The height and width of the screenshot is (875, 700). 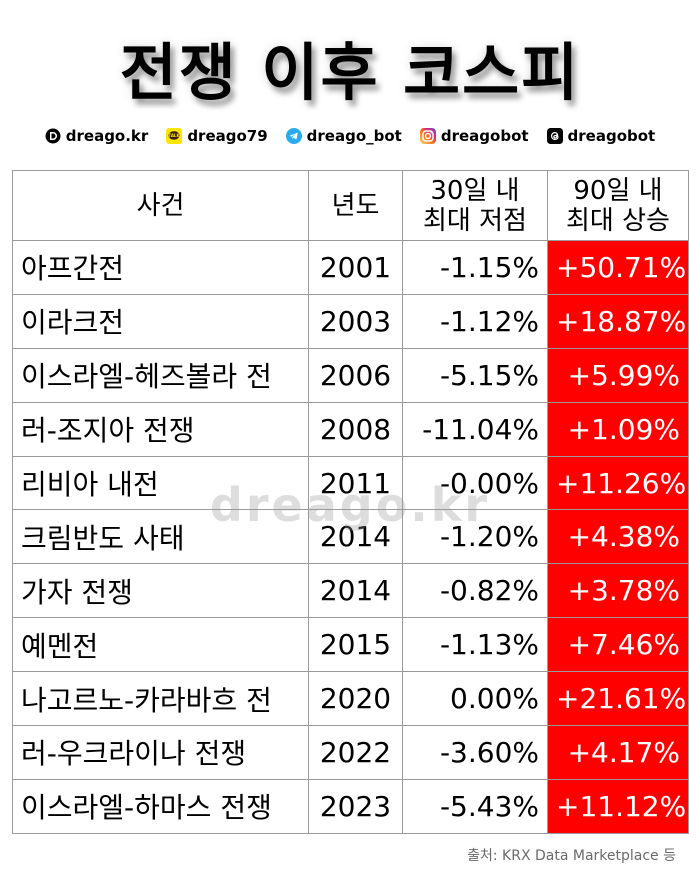 I want to click on low-cell: -3.60%, so click(x=475, y=752).